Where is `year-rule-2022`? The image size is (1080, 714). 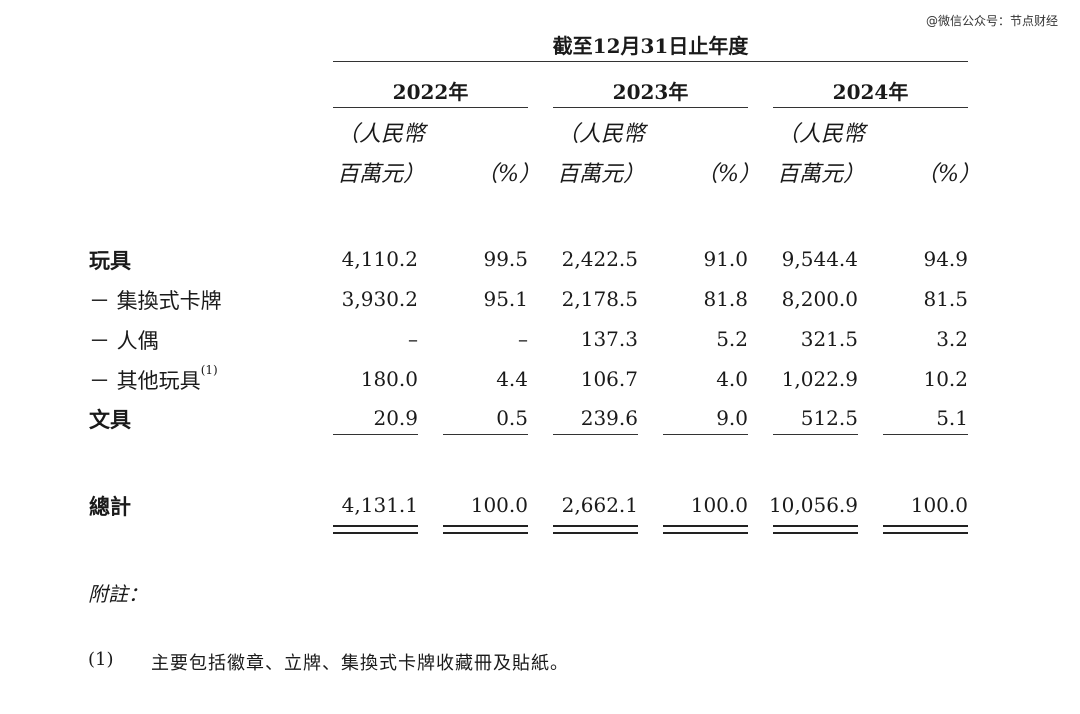
year-rule-2022 is located at coordinates (430, 107).